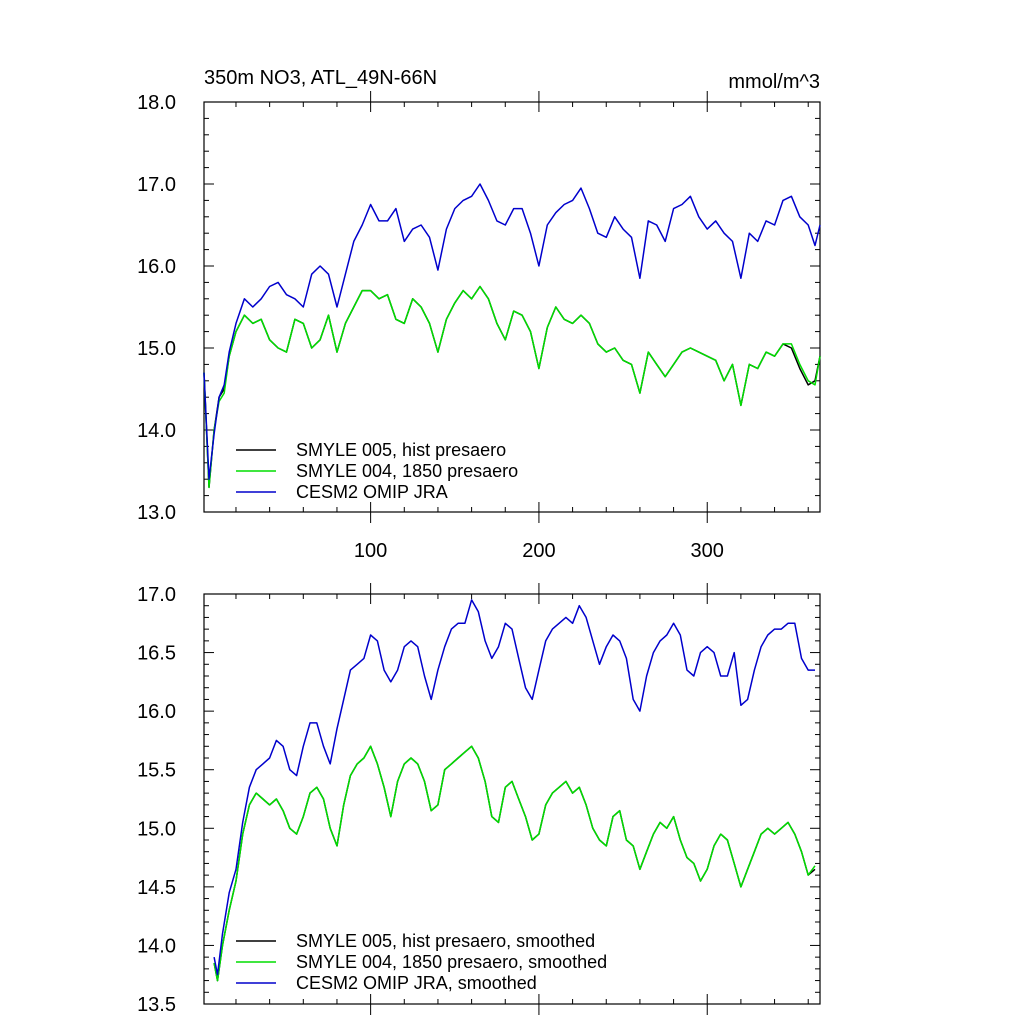  Describe the element at coordinates (156, 888) in the screenshot. I see `y-tick-label: 14.5` at that location.